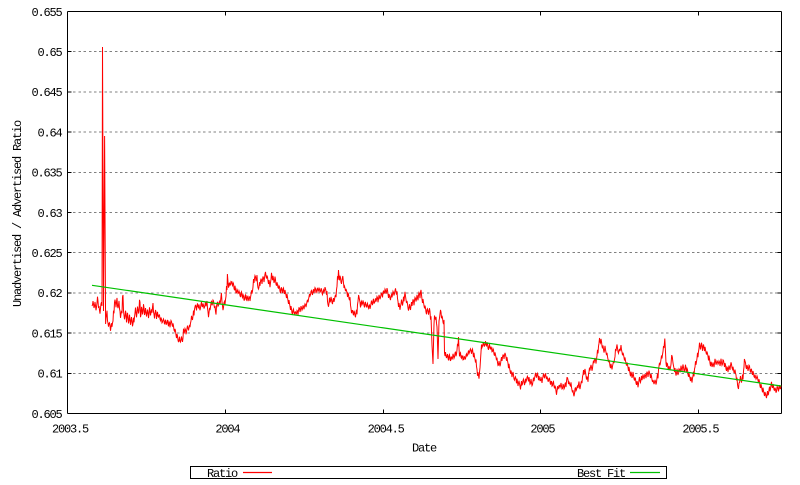 This screenshot has width=800, height=485. Describe the element at coordinates (222, 473) in the screenshot. I see `svg-text: Ratio` at that location.